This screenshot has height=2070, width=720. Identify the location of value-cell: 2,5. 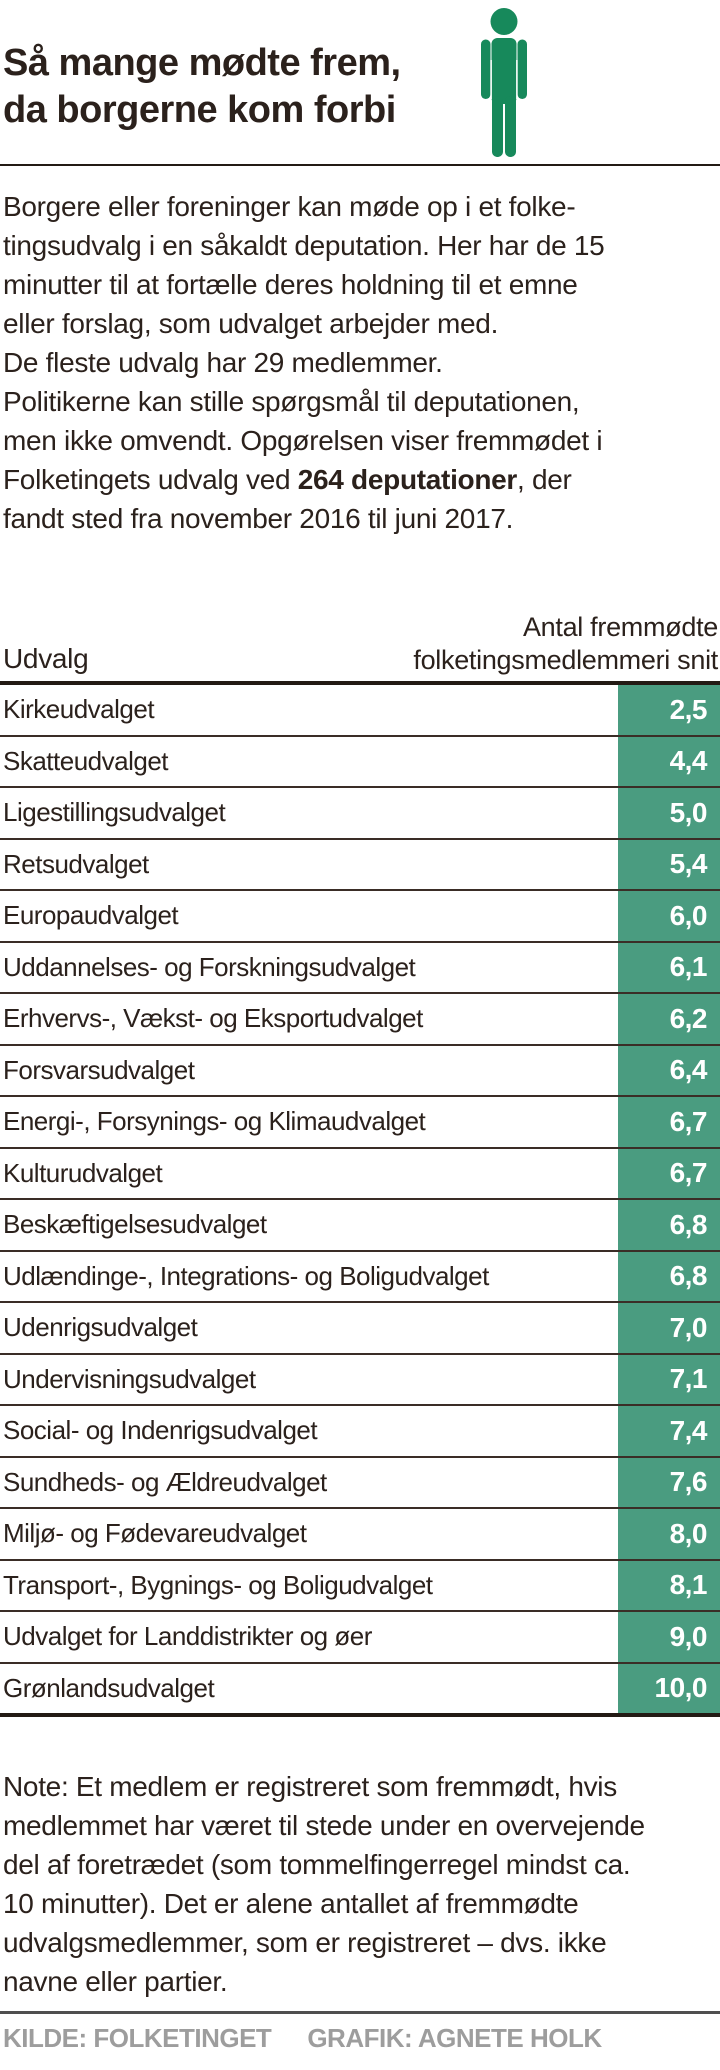
(669, 710).